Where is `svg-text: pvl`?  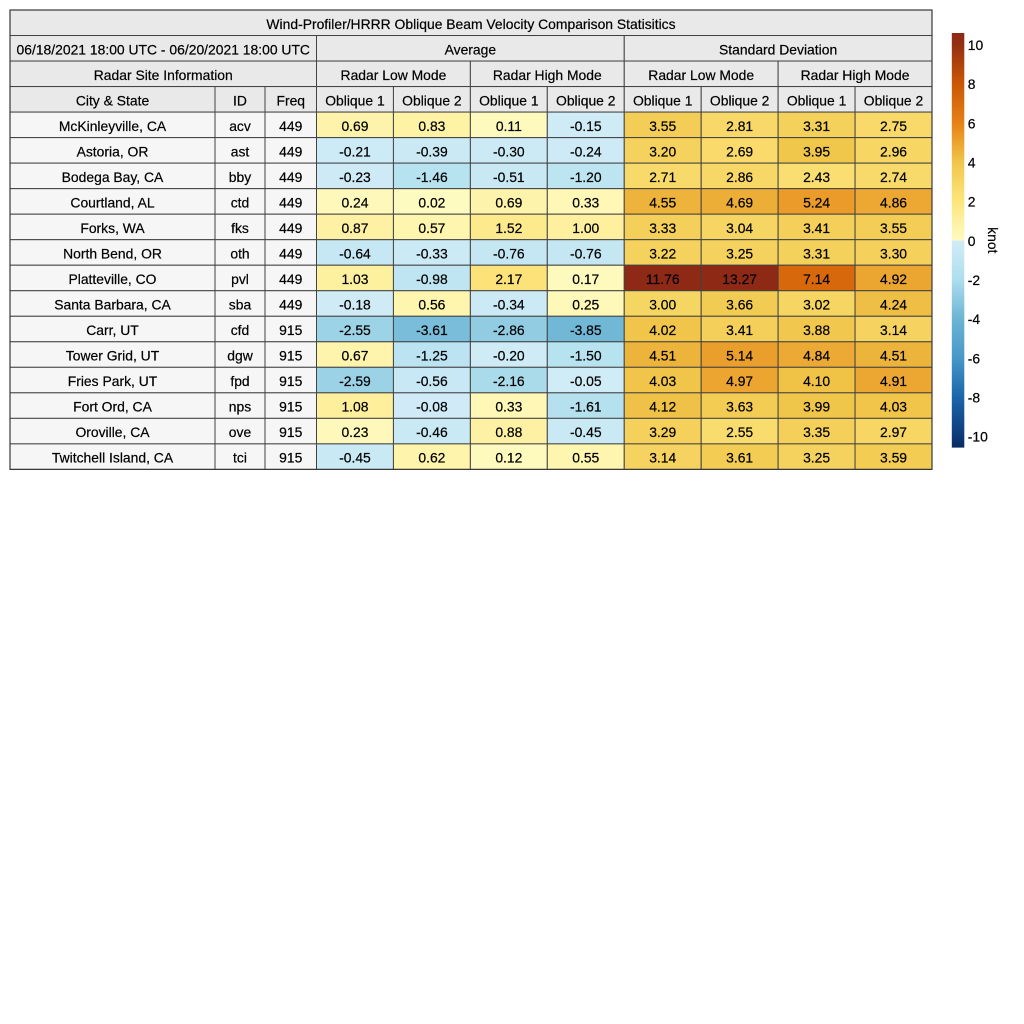
svg-text: pvl is located at coordinates (240, 279).